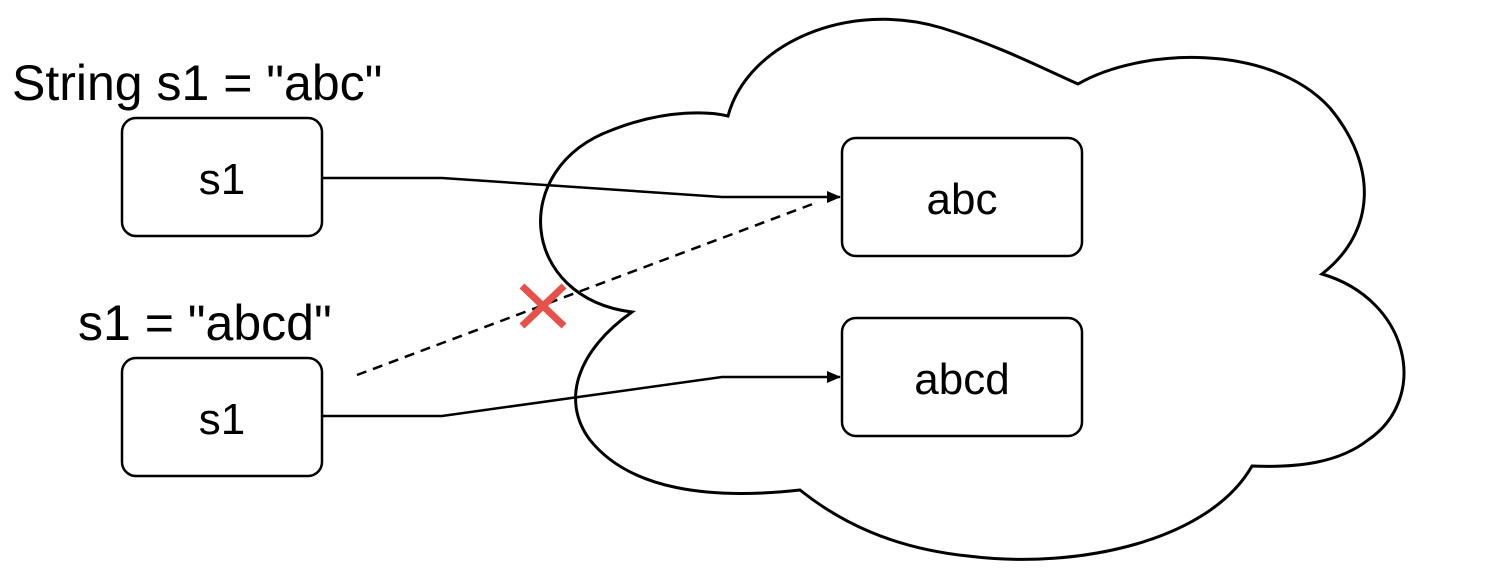  What do you see at coordinates (962, 199) in the screenshot?
I see `abc-value-label: abc` at bounding box center [962, 199].